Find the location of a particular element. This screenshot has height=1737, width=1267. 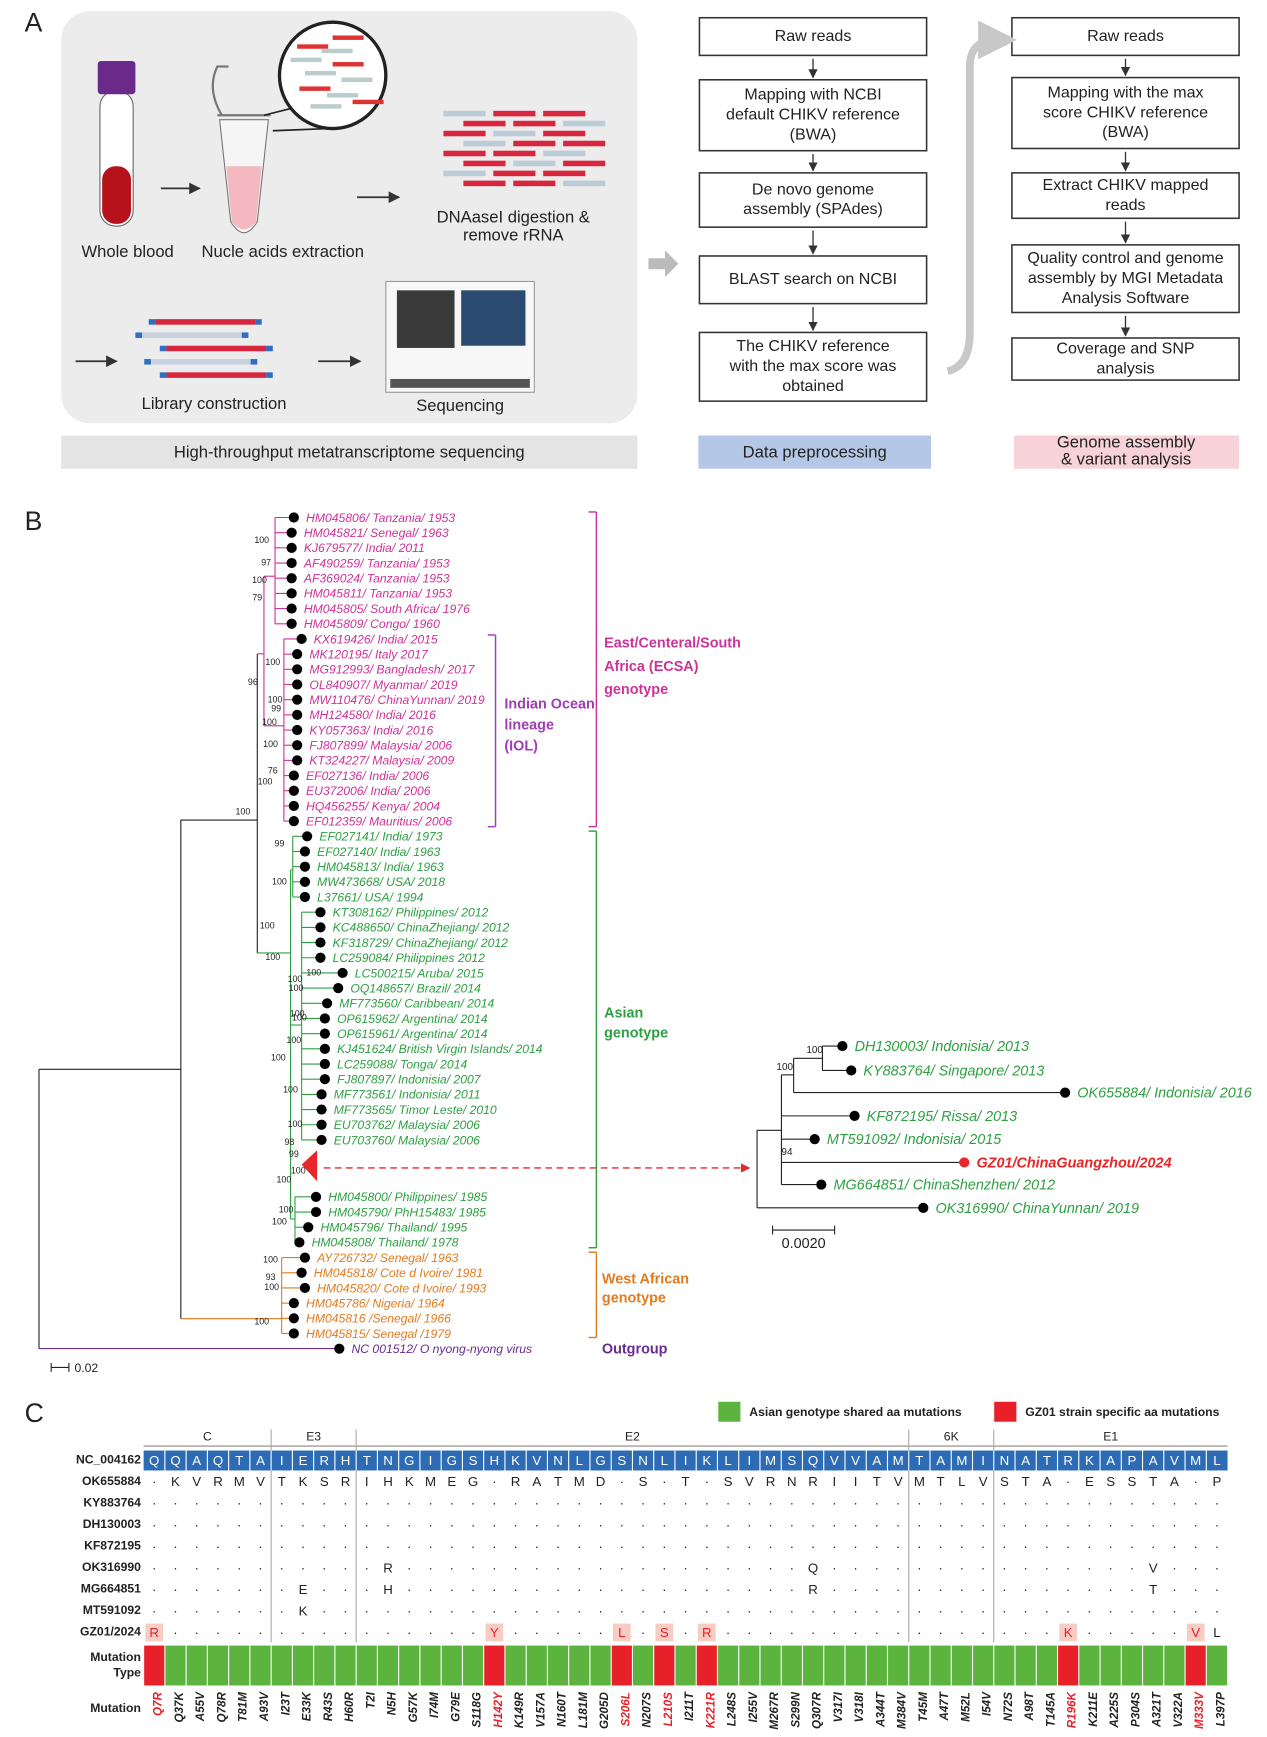

residue: V is located at coordinates (260, 1481).